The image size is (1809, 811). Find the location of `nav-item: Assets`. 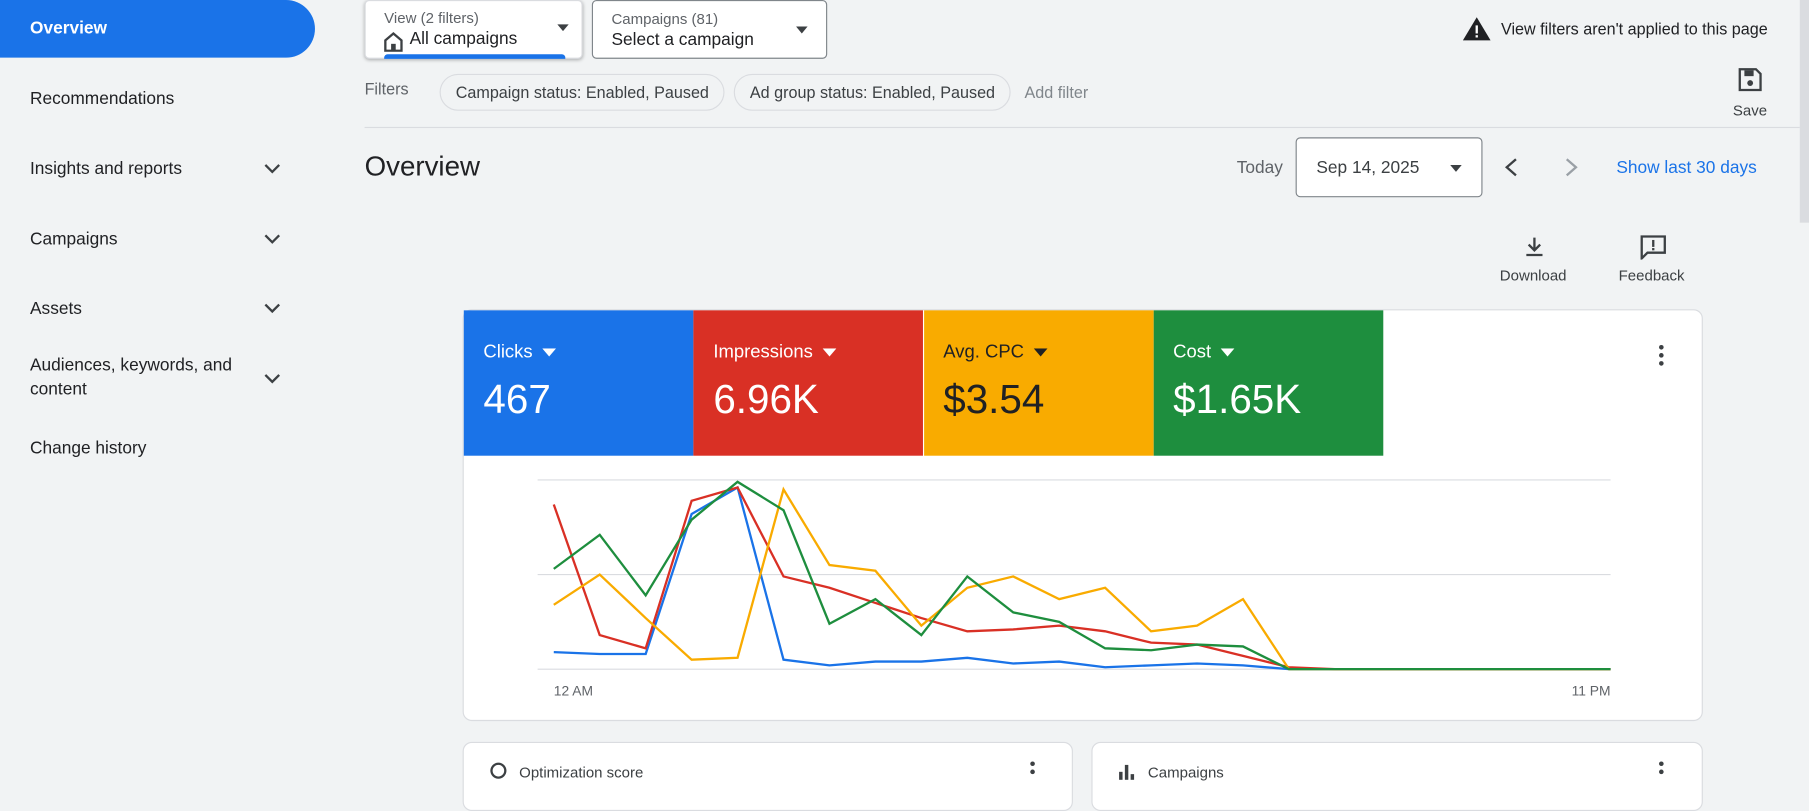

nav-item: Assets is located at coordinates (55, 308).